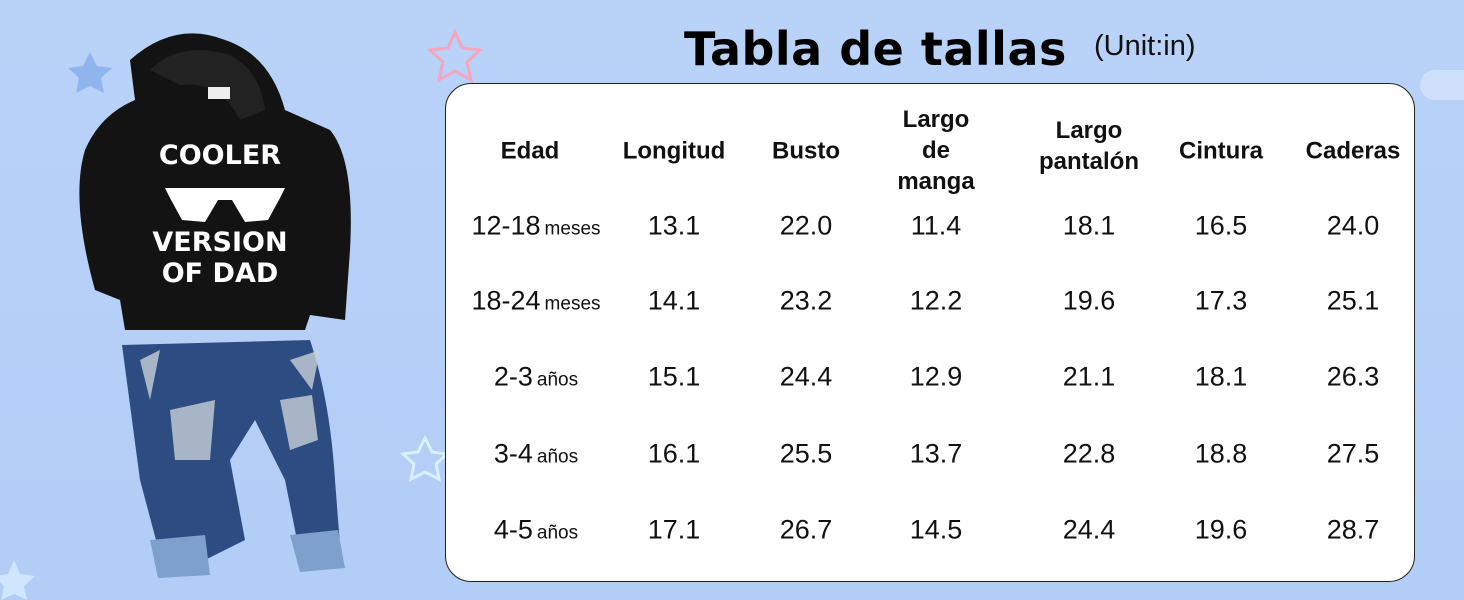 The image size is (1464, 600). I want to click on spacer, so click(220, 199).